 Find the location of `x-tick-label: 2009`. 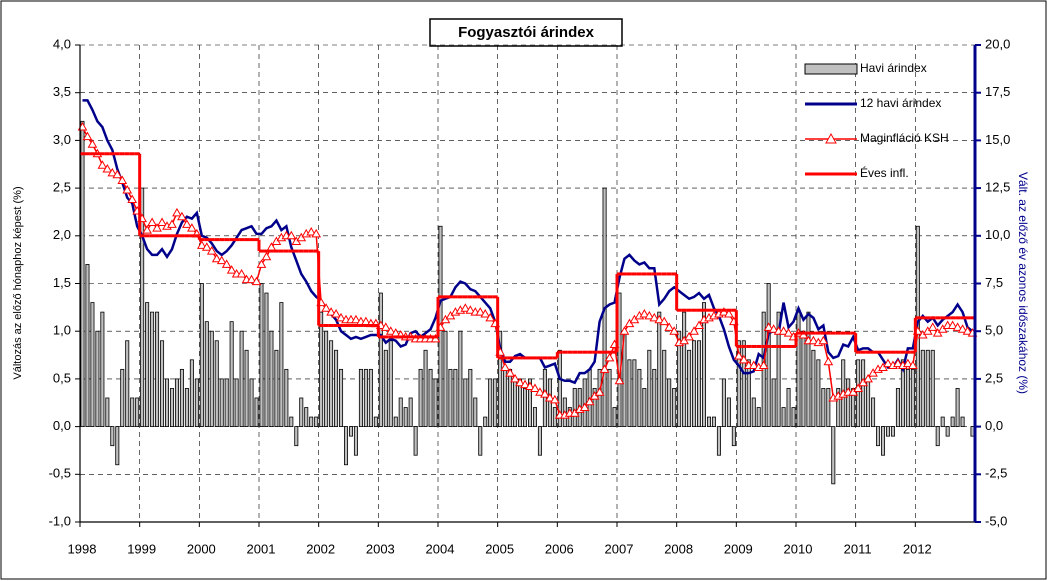

x-tick-label: 2009 is located at coordinates (738, 548).